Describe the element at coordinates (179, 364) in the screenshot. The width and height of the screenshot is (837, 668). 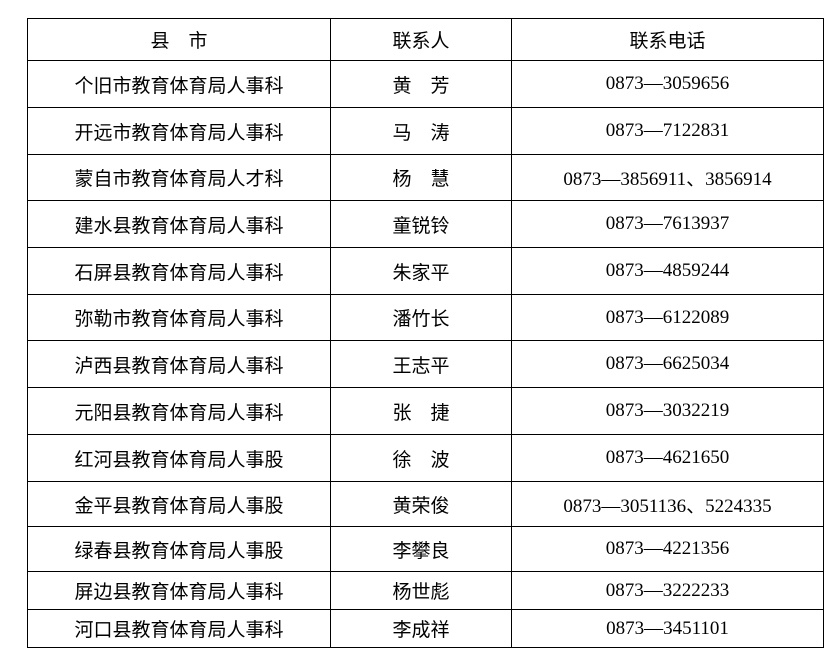
I see `county-cell: 泸西县教育体育局人事科` at that location.